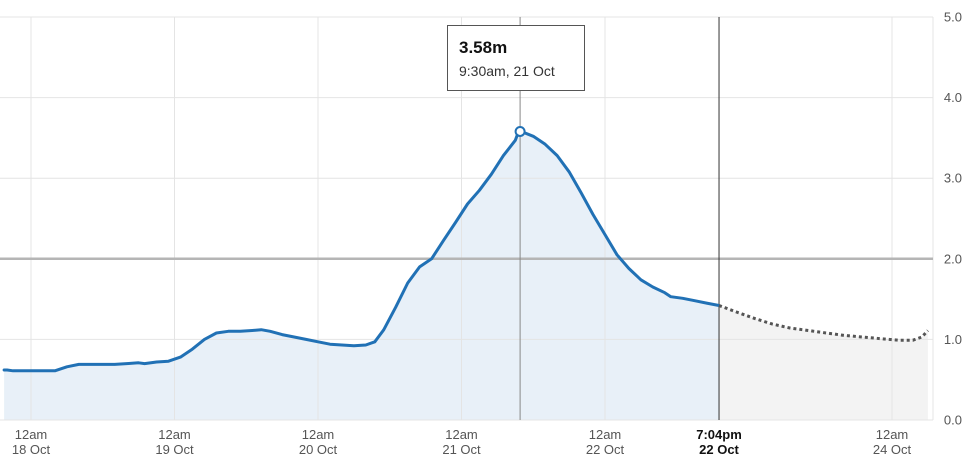  Describe the element at coordinates (892, 449) in the screenshot. I see `x-tick-label-date: 24 Oct` at that location.